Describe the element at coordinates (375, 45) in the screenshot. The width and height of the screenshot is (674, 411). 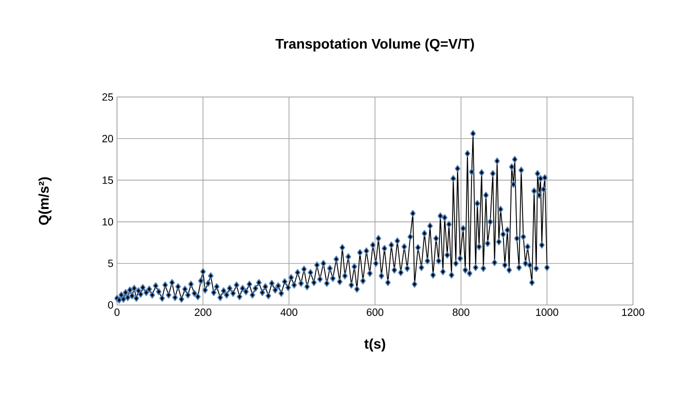
I see `chart-title: Transpotation Volume (Q=V/T)` at that location.